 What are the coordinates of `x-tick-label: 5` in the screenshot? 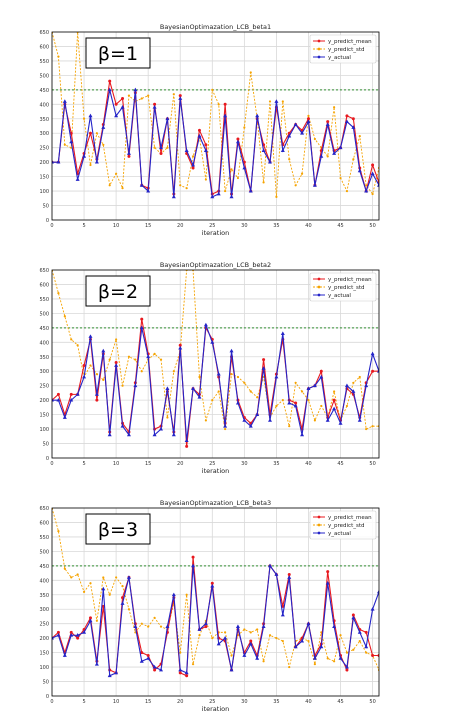 It's located at (83, 464).